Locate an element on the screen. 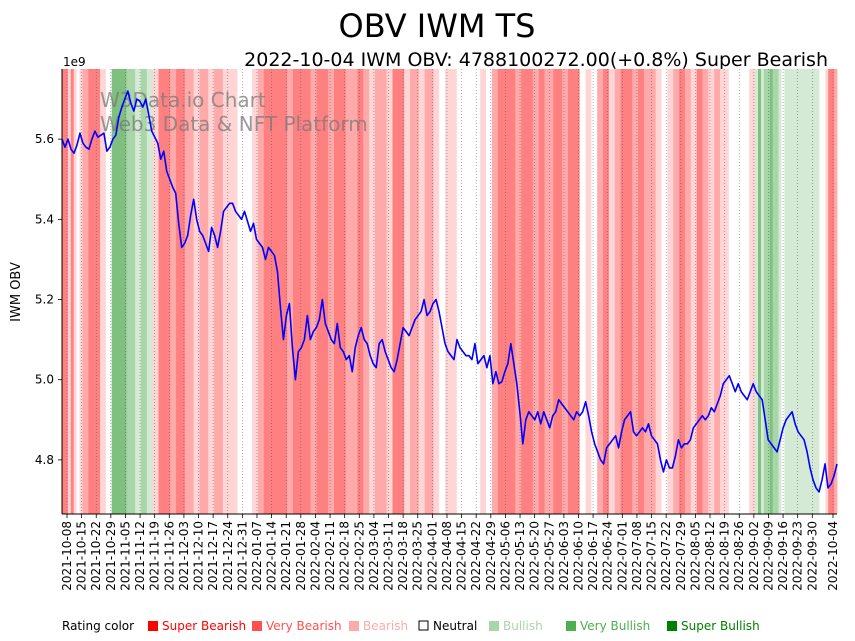 This screenshot has height=641, width=855. legend-title: Rating color is located at coordinates (98, 626).